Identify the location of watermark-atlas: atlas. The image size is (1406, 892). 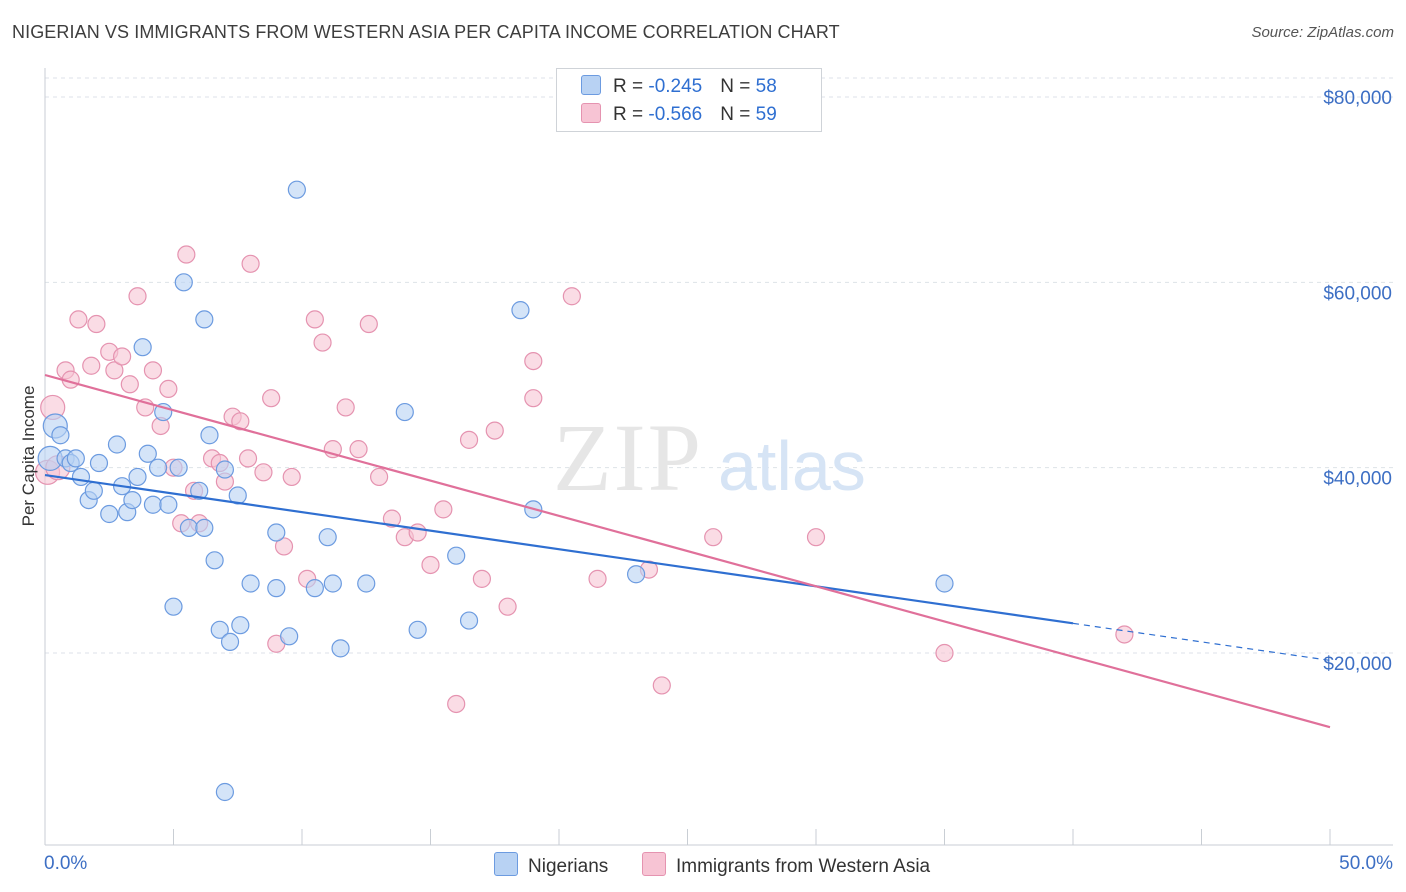
(792, 466).